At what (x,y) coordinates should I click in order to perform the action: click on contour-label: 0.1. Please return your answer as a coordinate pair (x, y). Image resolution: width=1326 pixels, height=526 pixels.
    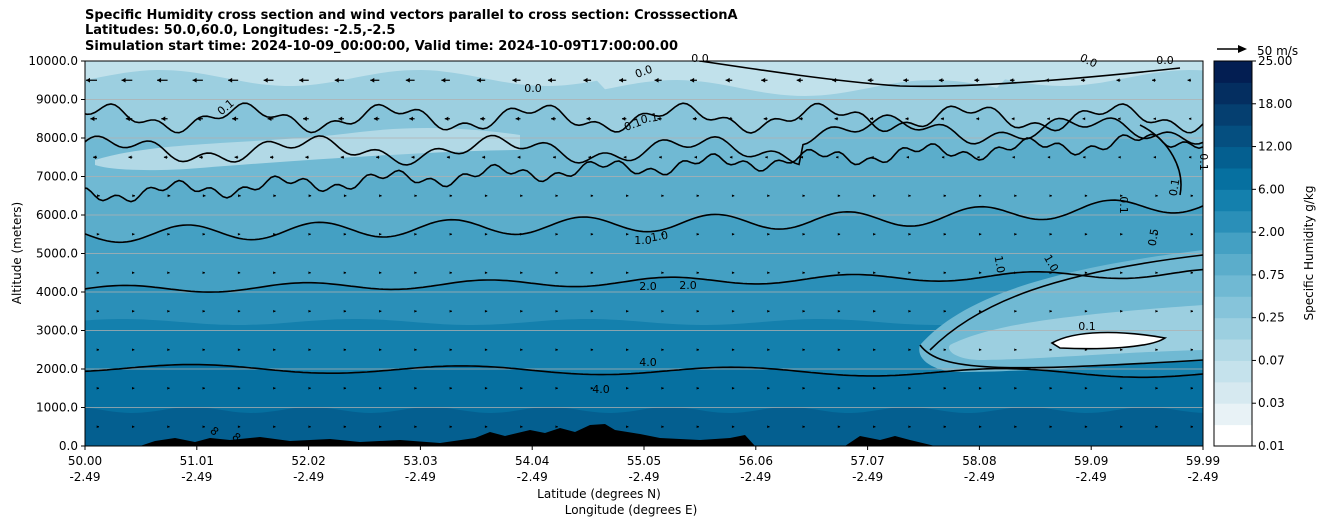
    Looking at the image, I should click on (1087, 326).